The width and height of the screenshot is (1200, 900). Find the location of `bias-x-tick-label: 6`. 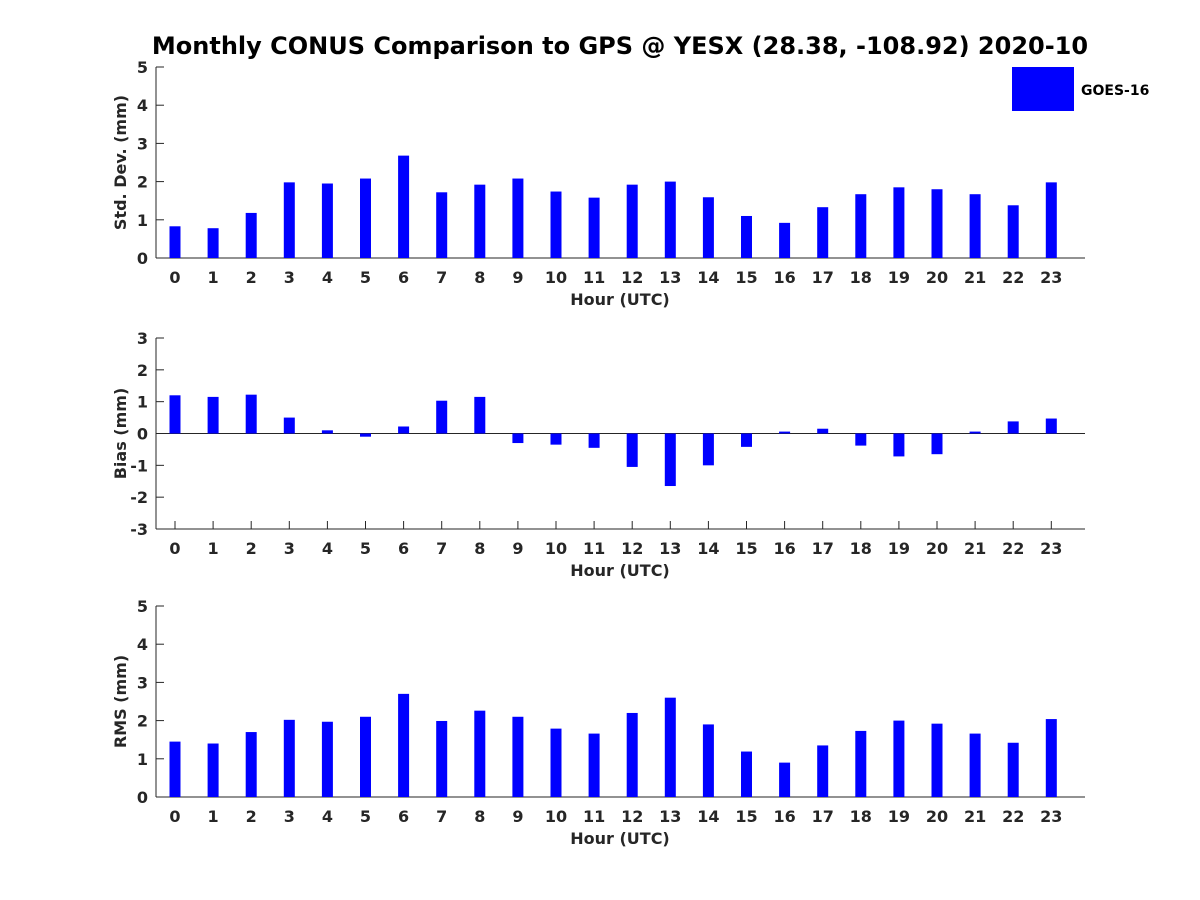

bias-x-tick-label: 6 is located at coordinates (403, 548).